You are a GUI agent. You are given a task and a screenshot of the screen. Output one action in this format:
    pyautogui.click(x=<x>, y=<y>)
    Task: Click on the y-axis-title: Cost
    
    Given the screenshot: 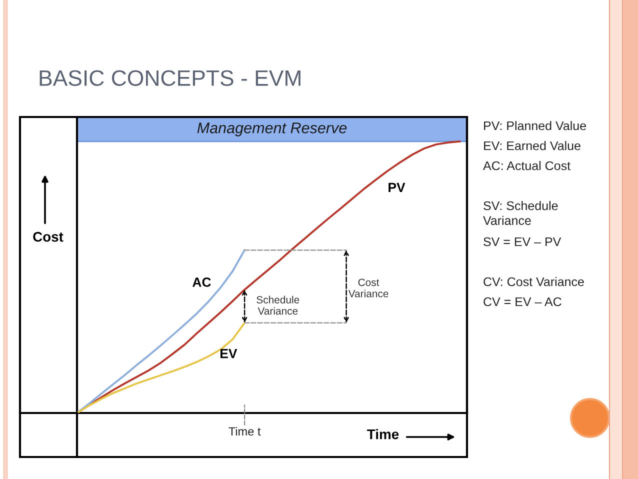 What is the action you would take?
    pyautogui.click(x=48, y=237)
    